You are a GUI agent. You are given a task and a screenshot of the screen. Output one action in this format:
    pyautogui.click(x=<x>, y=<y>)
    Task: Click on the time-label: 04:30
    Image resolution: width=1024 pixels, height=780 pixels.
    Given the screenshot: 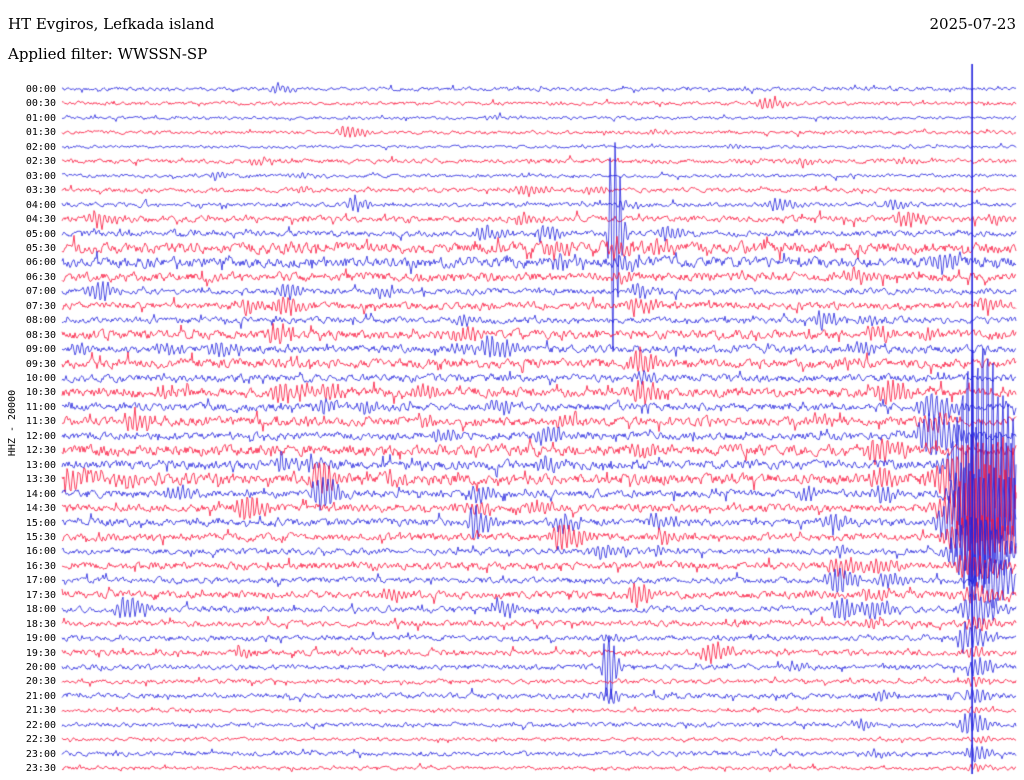 What is the action you would take?
    pyautogui.click(x=40, y=220)
    